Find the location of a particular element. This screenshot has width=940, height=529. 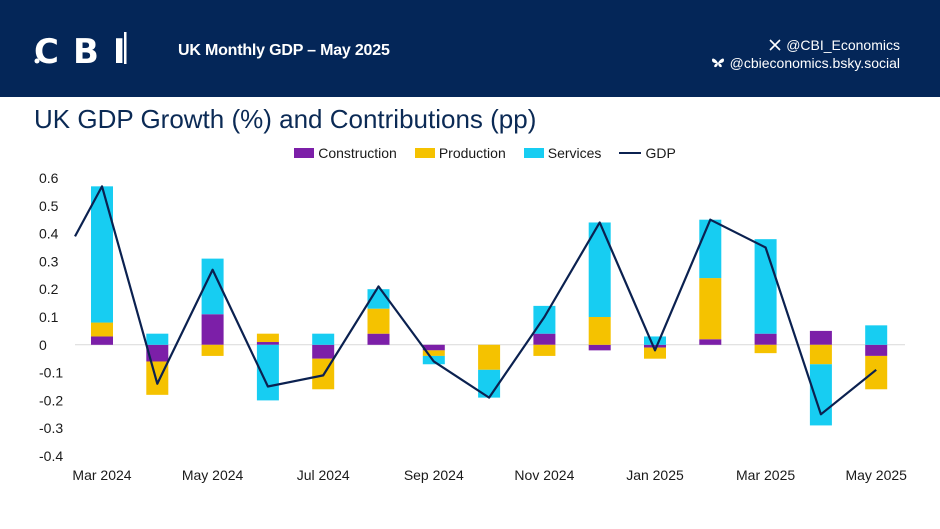

butterfly-icon is located at coordinates (717, 63).